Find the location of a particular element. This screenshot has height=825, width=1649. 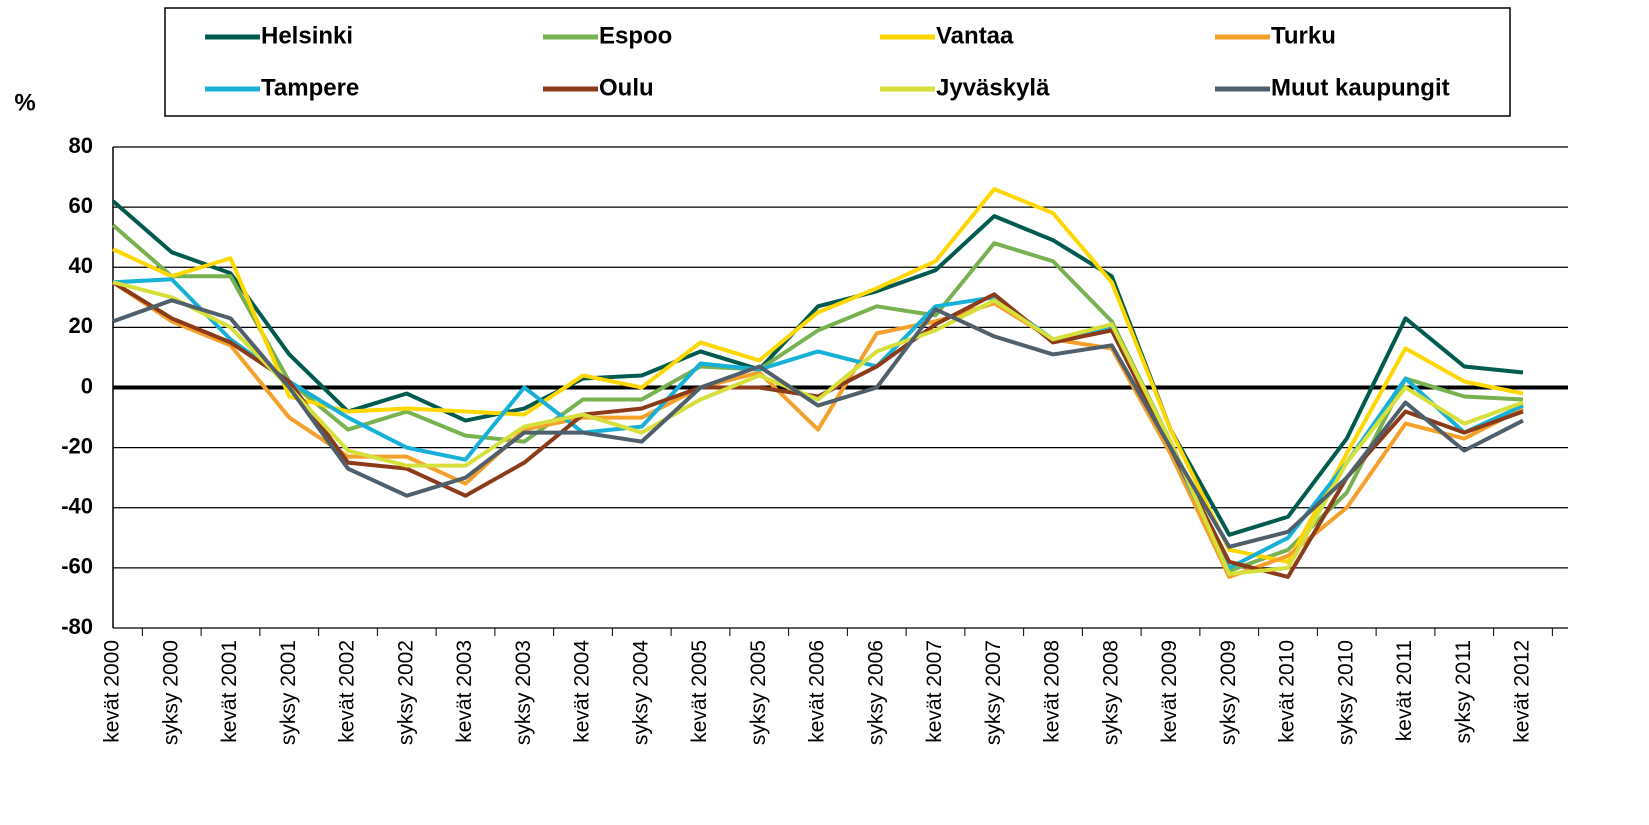

x-tick-label: kevät 2003 is located at coordinates (464, 691).